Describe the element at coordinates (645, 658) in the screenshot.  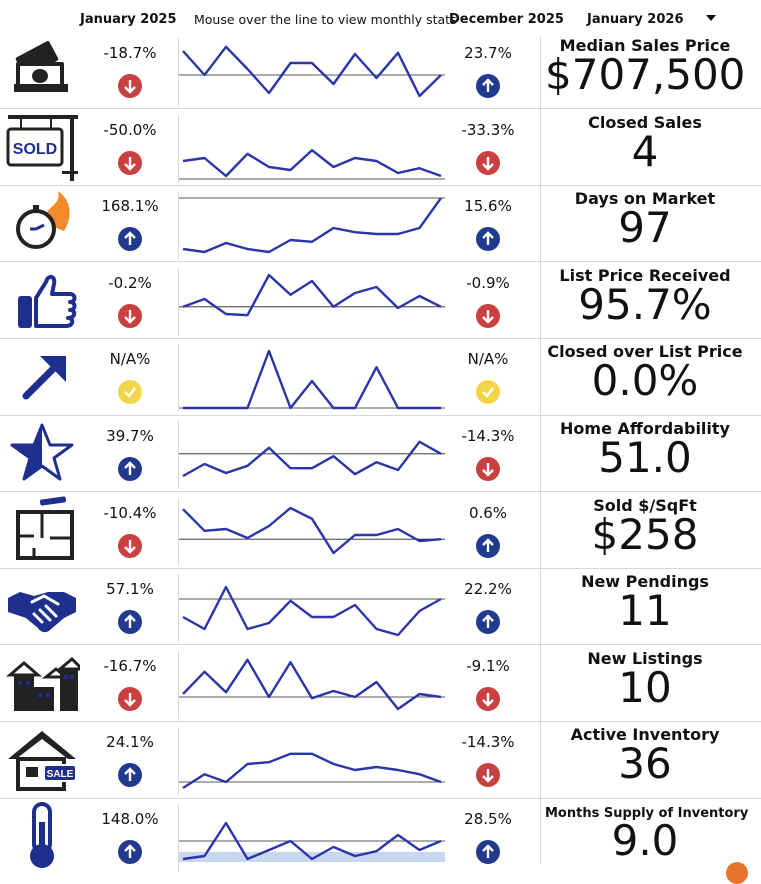
I see `metric-name: New Listings` at that location.